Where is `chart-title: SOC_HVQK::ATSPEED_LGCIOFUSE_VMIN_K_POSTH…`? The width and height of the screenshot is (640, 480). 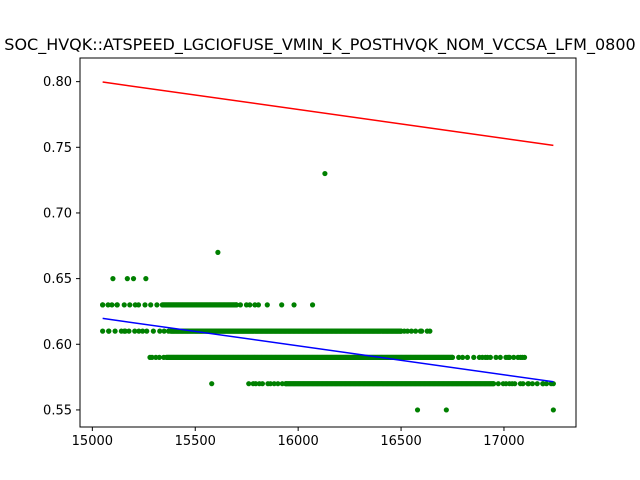
chart-title: SOC_HVQK::ATSPEED_LGCIOFUSE_VMIN_K_POSTH… is located at coordinates (319, 45).